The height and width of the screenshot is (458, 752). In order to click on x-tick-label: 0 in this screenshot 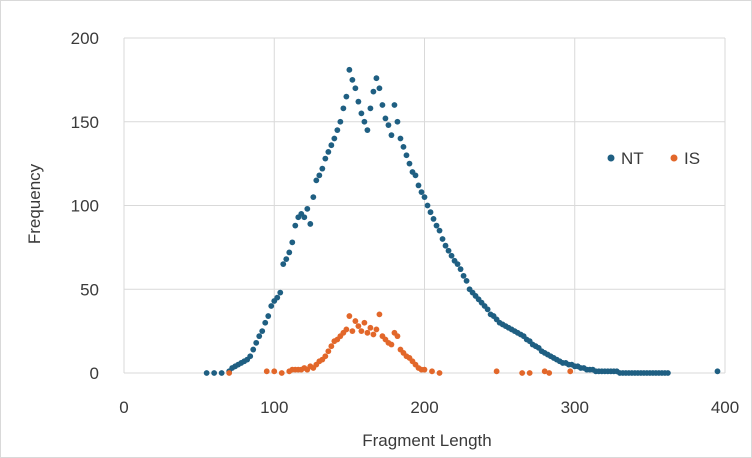, I will do `click(123, 407)`.